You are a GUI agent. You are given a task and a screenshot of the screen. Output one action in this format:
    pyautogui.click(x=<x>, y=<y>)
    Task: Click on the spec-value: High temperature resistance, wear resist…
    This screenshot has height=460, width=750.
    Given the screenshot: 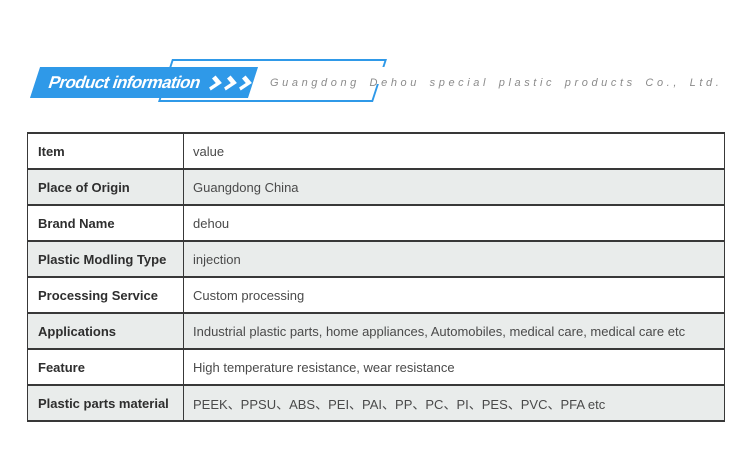 What is the action you would take?
    pyautogui.click(x=454, y=367)
    